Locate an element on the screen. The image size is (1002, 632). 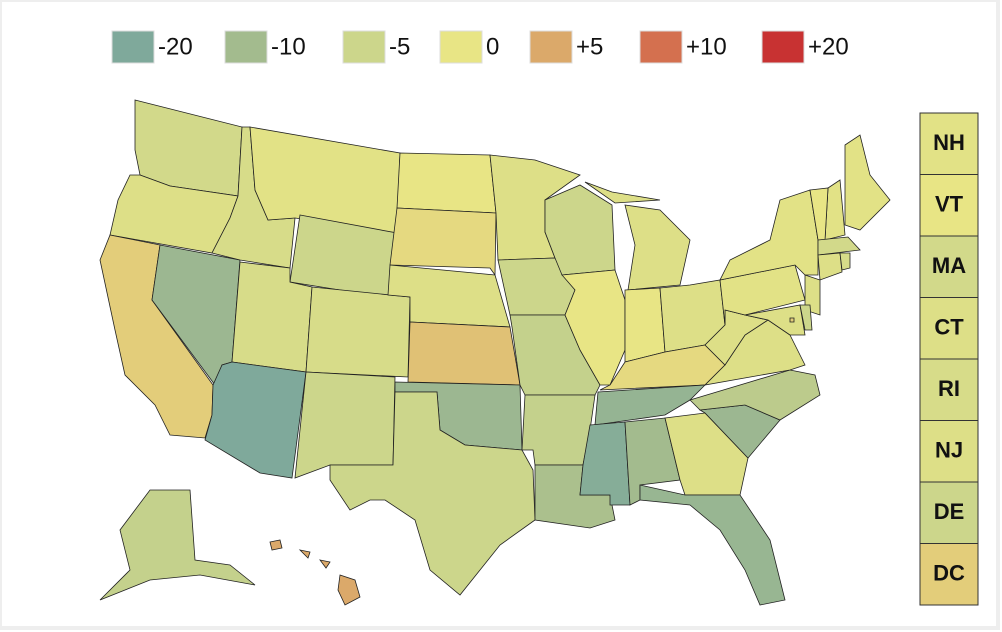
state-box-label: VT is located at coordinates (949, 203).